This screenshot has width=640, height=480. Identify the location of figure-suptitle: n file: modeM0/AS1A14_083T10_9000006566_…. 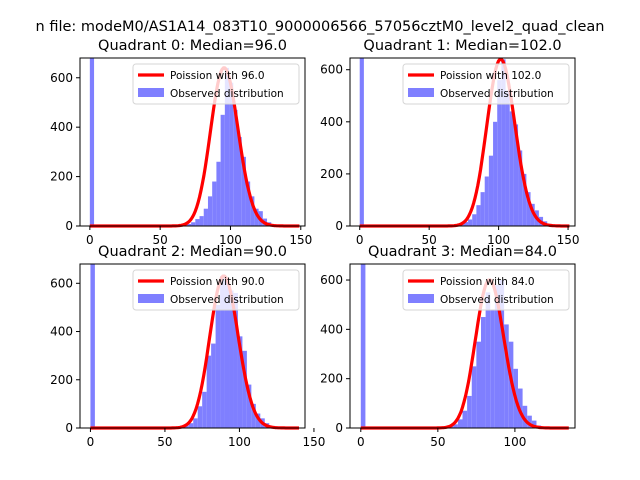
(320, 27).